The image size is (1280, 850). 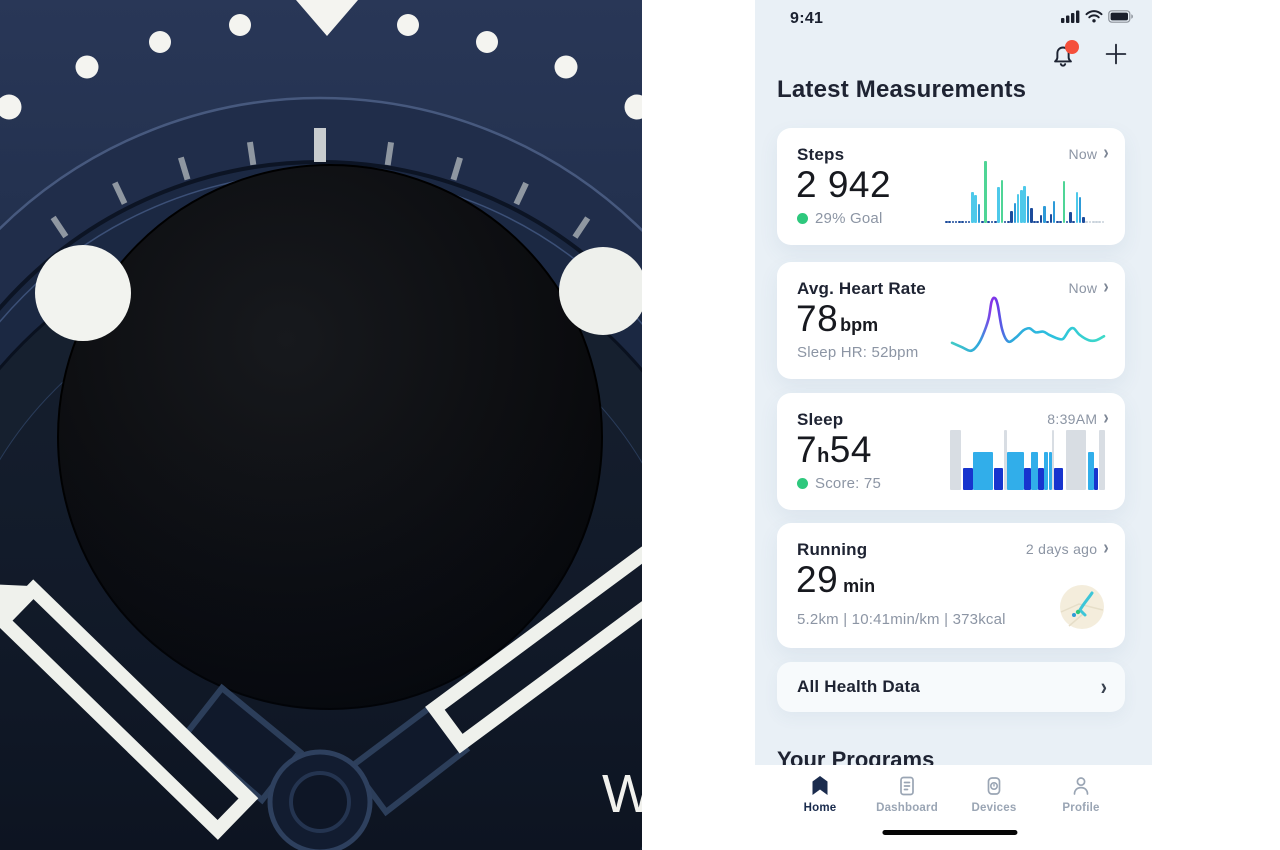 What do you see at coordinates (326, 766) in the screenshot?
I see `hand-skeleton-links` at bounding box center [326, 766].